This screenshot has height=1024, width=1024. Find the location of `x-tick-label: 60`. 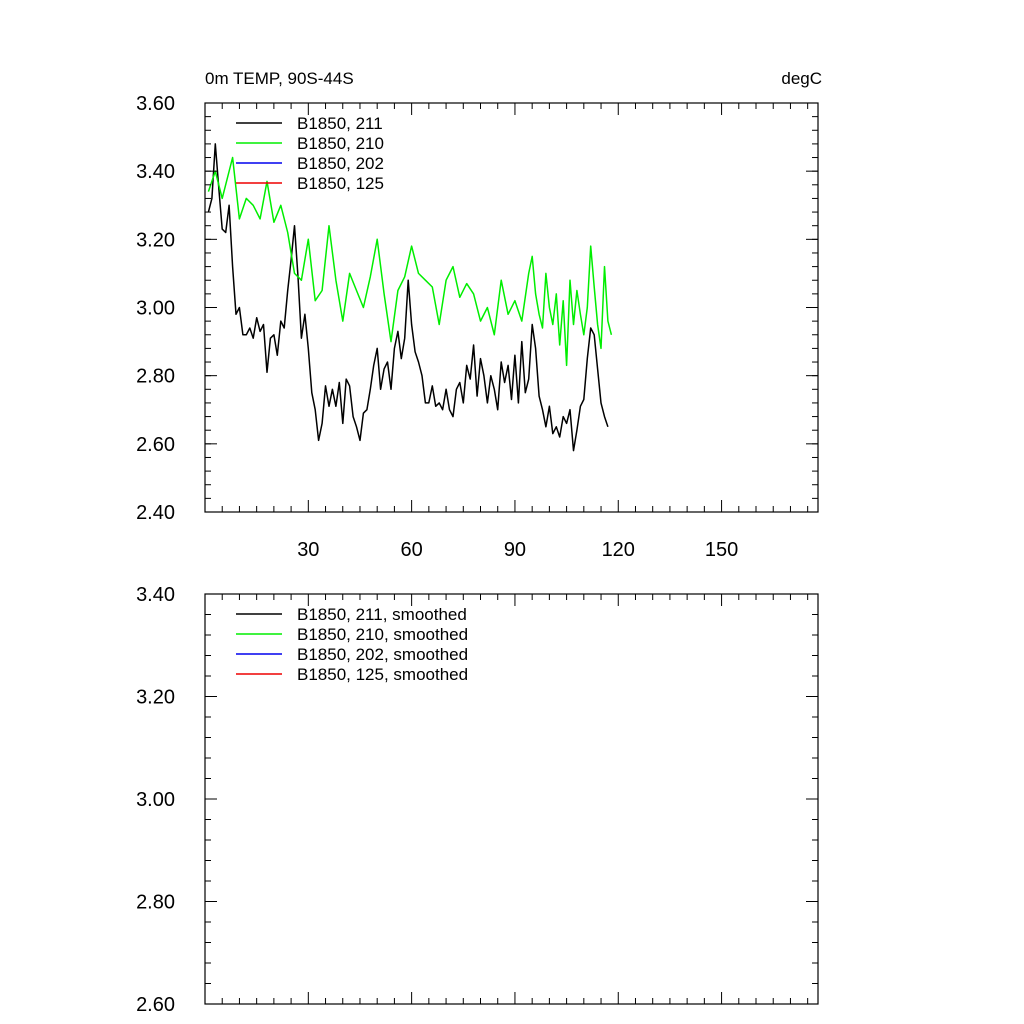

x-tick-label: 60 is located at coordinates (412, 550).